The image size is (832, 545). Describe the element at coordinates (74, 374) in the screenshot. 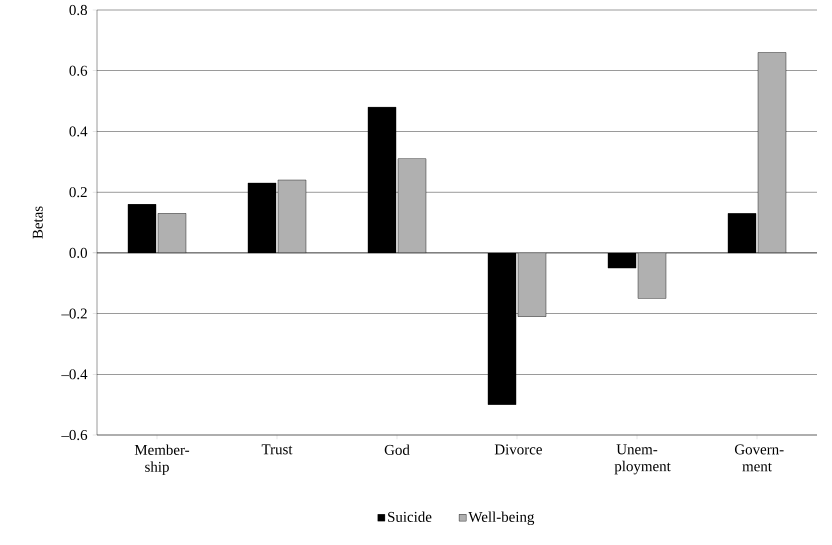

I see `y-tick-label: –0.4` at that location.